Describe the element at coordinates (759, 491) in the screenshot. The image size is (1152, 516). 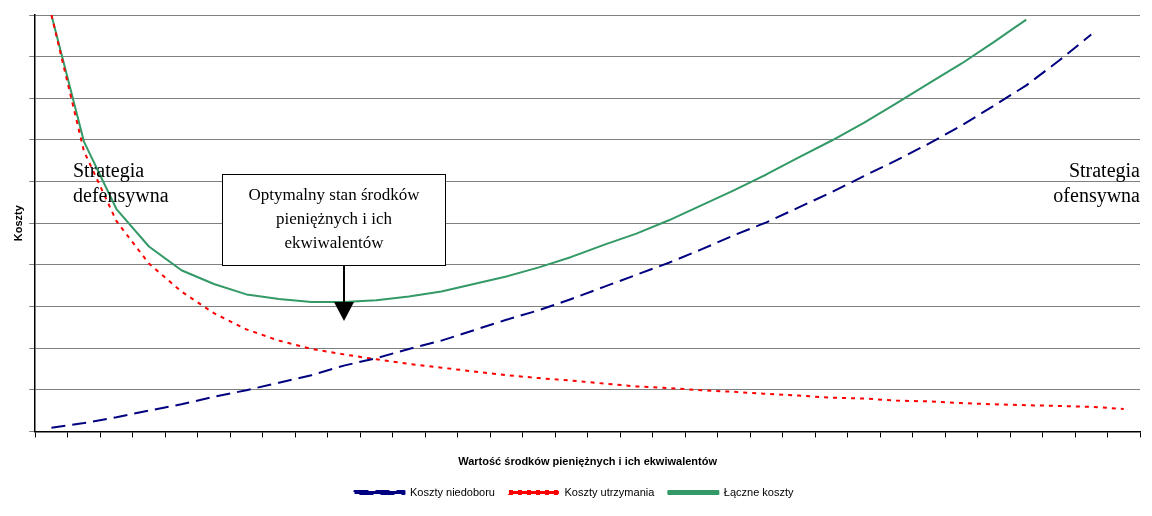
I see `legend-label: Łączne koszty` at that location.